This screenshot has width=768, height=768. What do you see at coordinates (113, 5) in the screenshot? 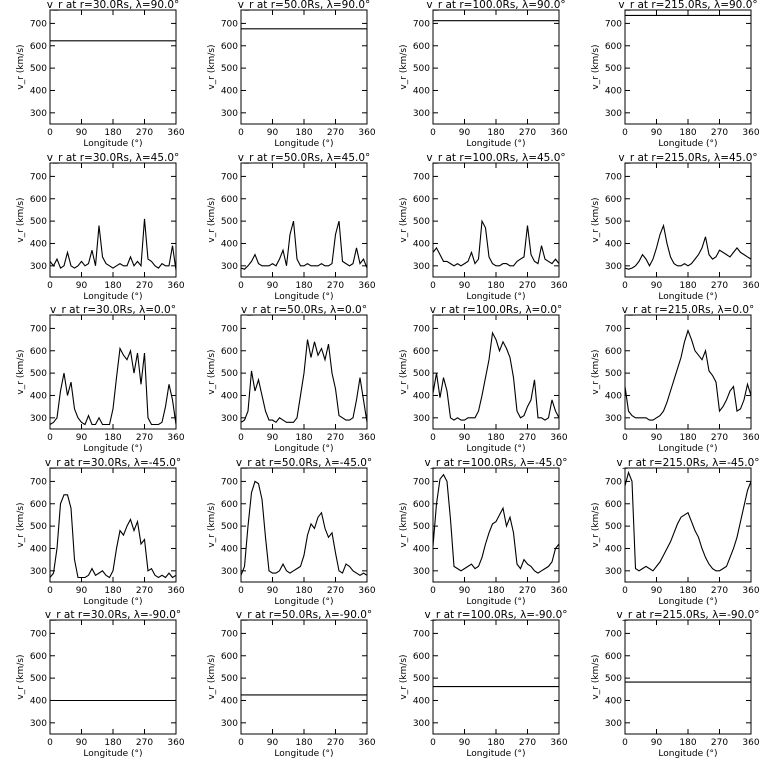
I see `panel-title: v_r at r=30.0Rs, λ=90.0°` at bounding box center [113, 5].